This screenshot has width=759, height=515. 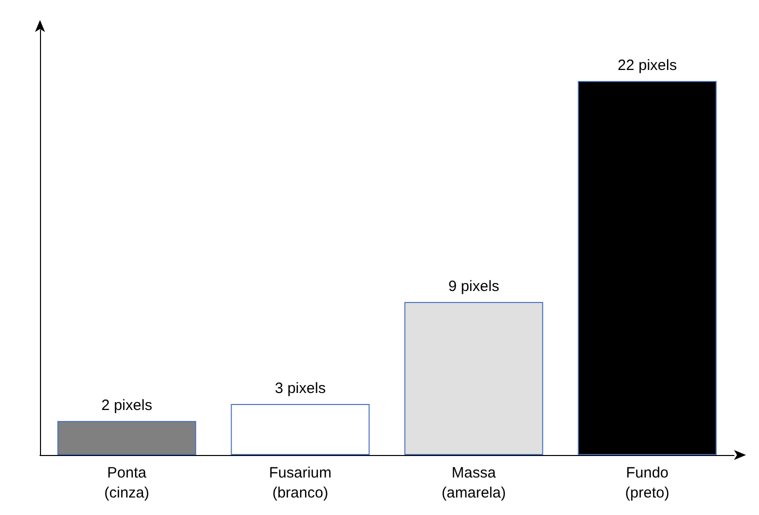 I want to click on data-label: 22 pixels, so click(x=647, y=65).